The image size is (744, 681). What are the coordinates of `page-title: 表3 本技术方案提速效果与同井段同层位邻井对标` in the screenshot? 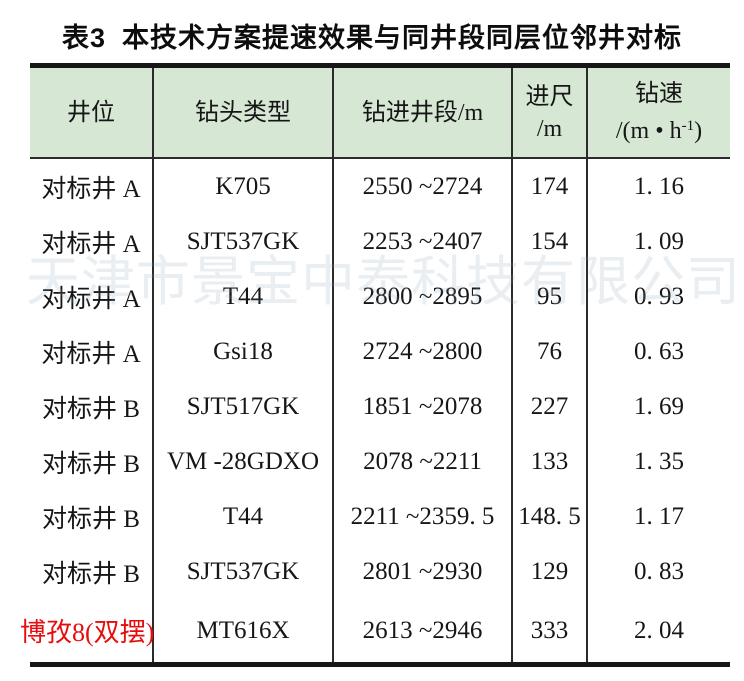 It's located at (372, 35).